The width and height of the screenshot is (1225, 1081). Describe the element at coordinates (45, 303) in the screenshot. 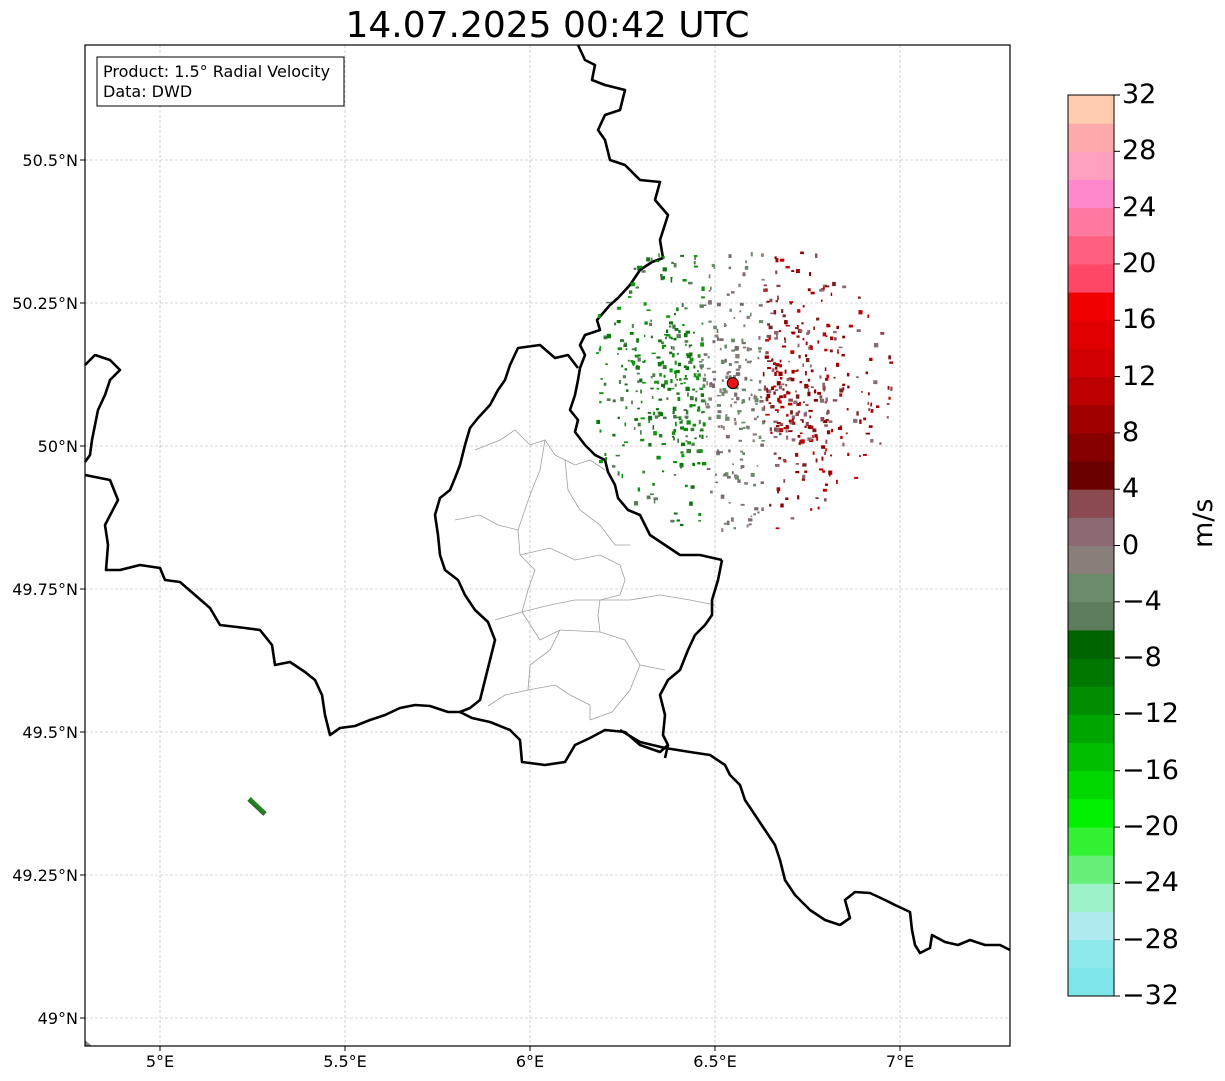

I see `lat-tick-label: 50.25°N` at that location.